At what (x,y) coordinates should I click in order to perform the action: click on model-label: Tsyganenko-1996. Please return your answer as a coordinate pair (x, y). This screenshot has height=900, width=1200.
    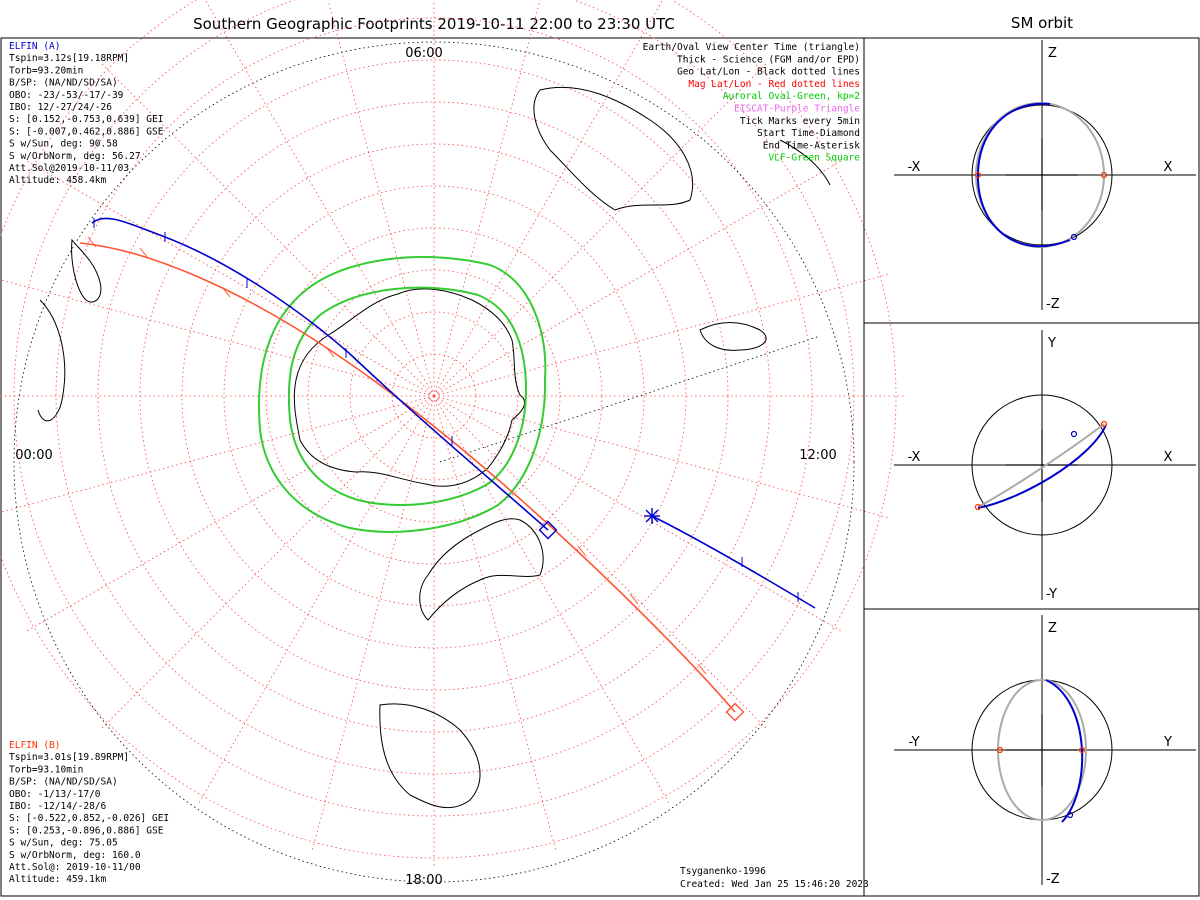
    Looking at the image, I should click on (723, 871).